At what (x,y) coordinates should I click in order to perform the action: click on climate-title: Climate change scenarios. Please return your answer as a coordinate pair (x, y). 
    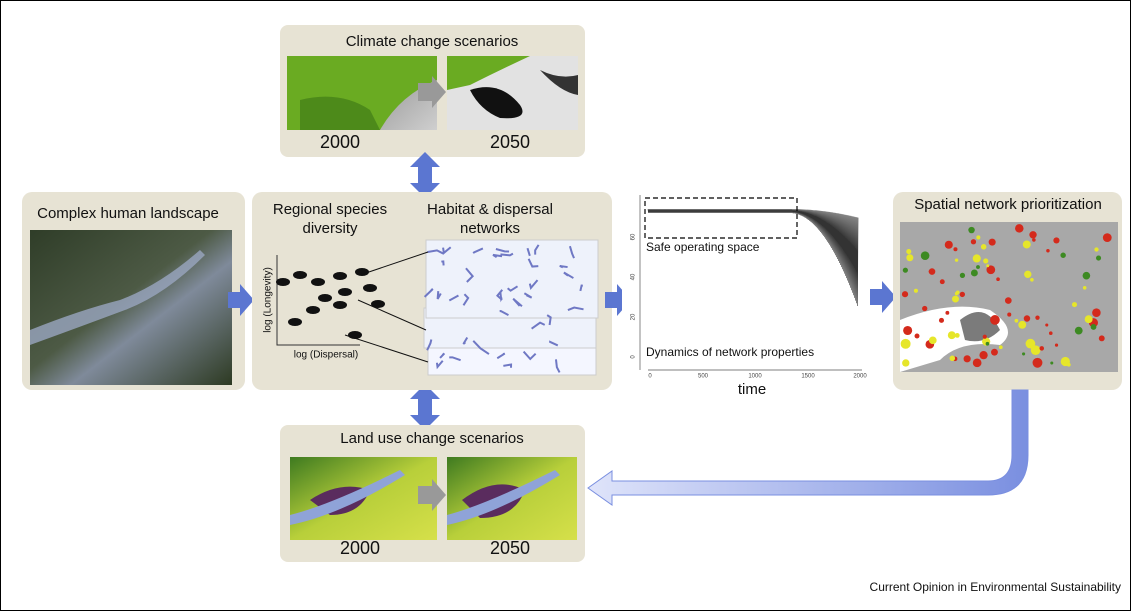
    Looking at the image, I should click on (432, 41).